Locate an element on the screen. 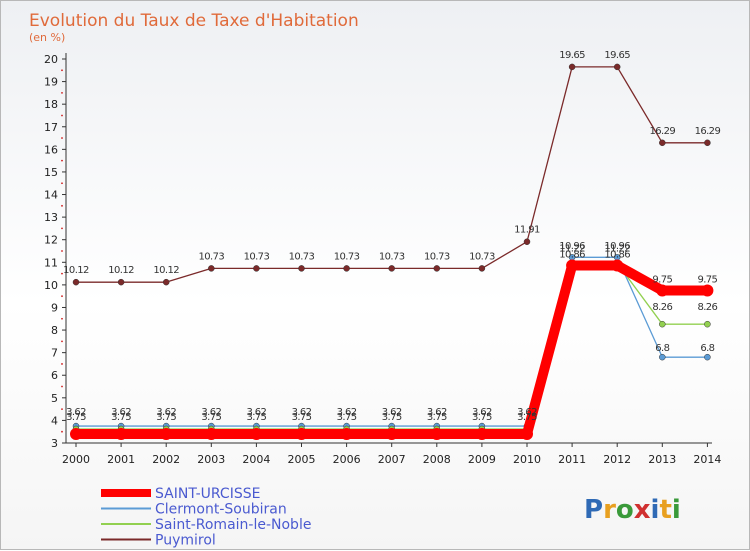 Image resolution: width=750 pixels, height=551 pixels. x-tick-label: 2013 is located at coordinates (662, 459).